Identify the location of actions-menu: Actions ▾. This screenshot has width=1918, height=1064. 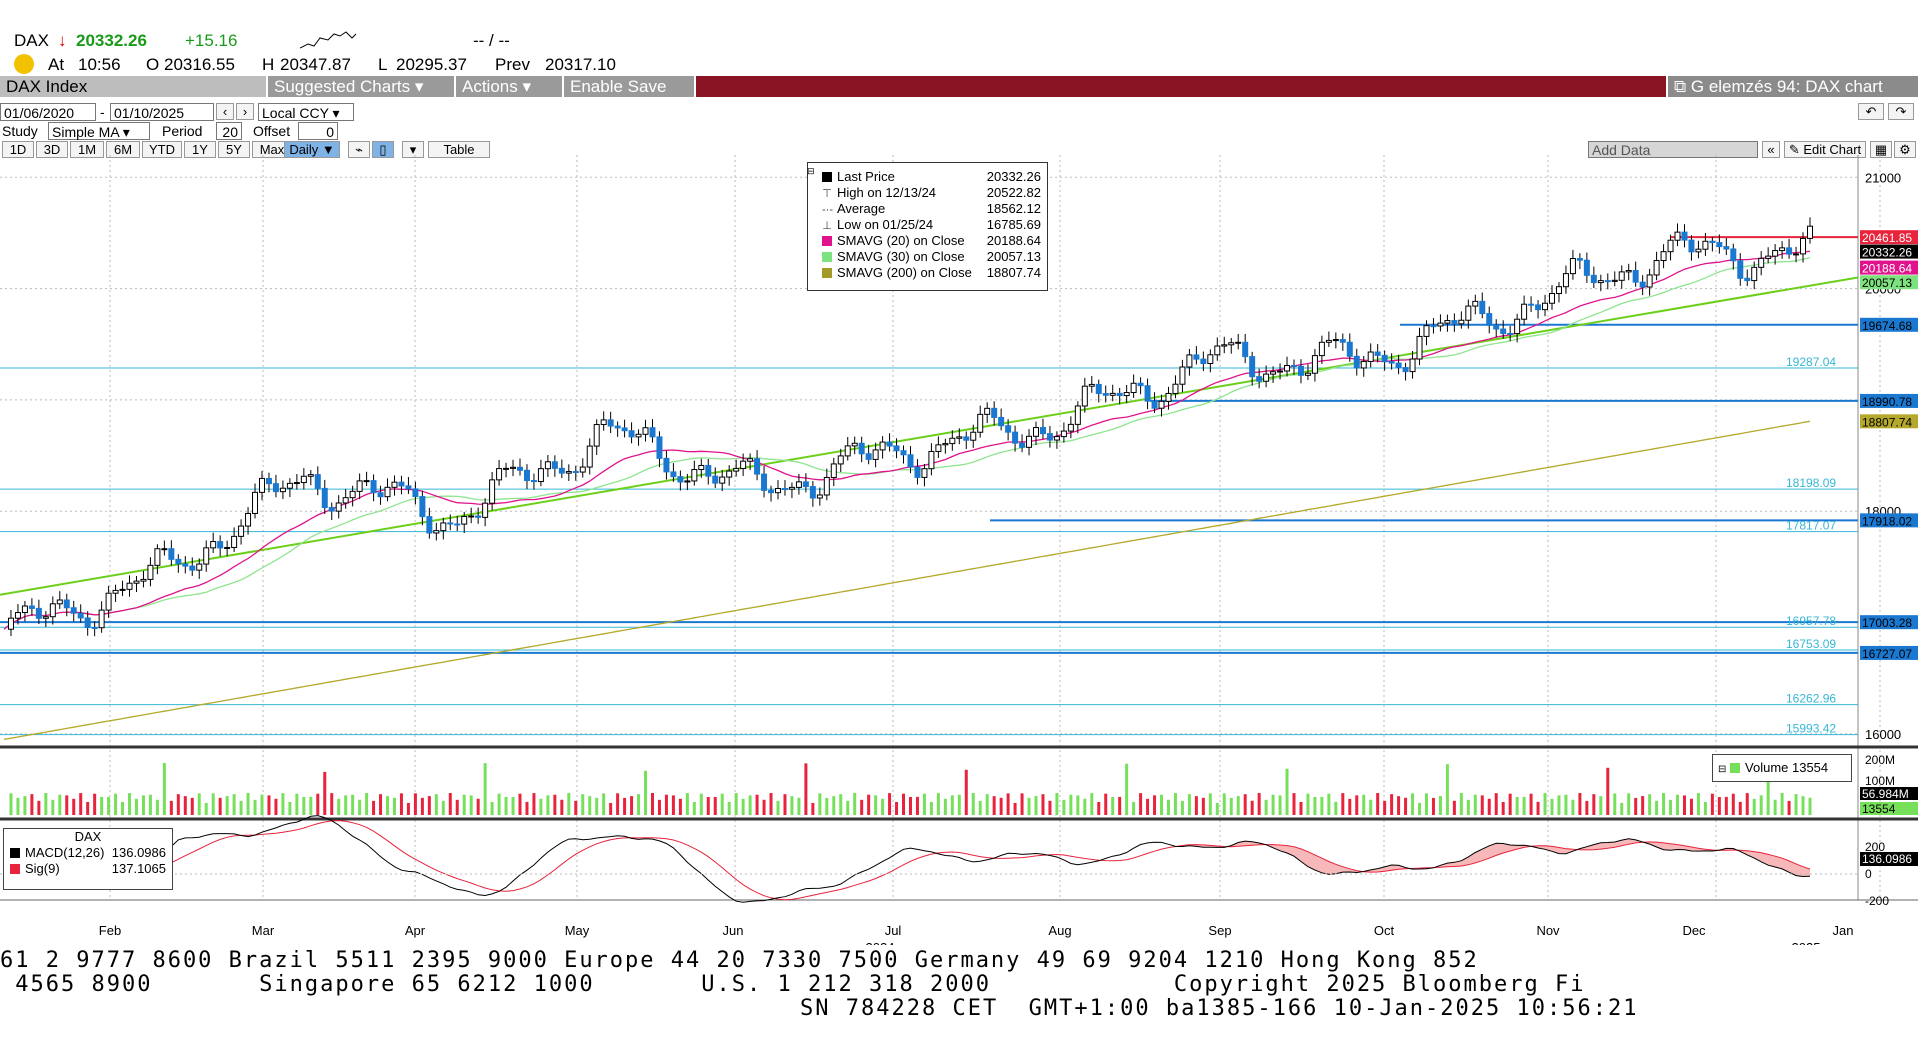
(509, 86).